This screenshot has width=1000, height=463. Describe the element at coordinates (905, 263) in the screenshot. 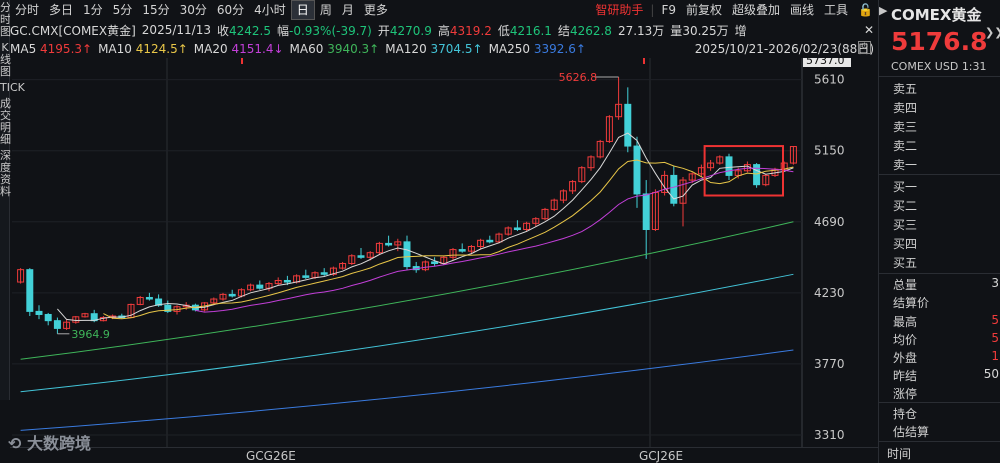

I see `bid5: 买五` at that location.